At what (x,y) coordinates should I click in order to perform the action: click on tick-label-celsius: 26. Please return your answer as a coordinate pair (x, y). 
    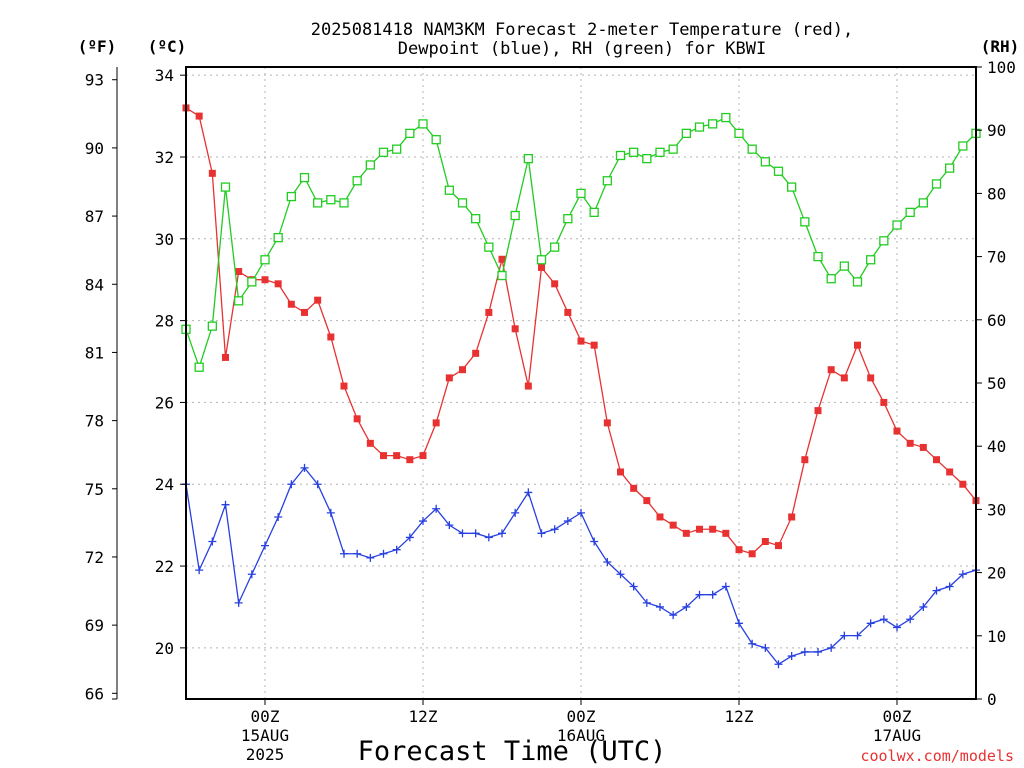
    Looking at the image, I should click on (164, 402).